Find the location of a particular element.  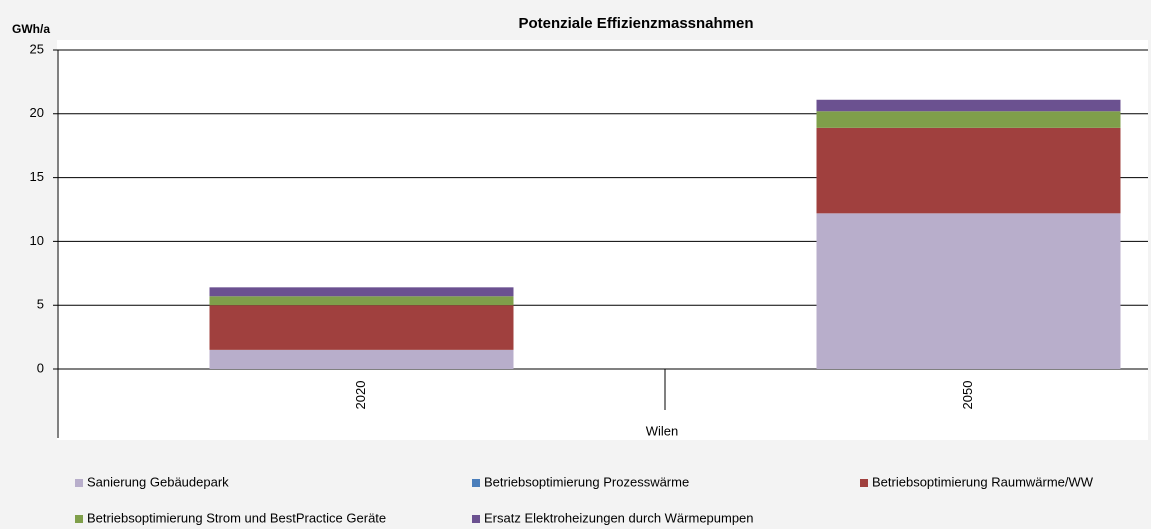

legend-label: Betriebsoptimierung Raumwärme/WW is located at coordinates (983, 481).